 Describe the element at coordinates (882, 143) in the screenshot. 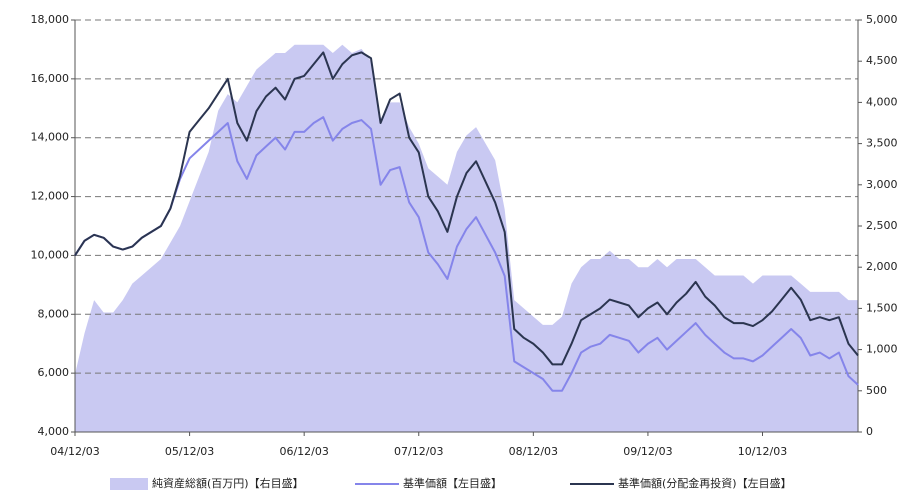

I see `y2-tick-label: 3,500` at that location.